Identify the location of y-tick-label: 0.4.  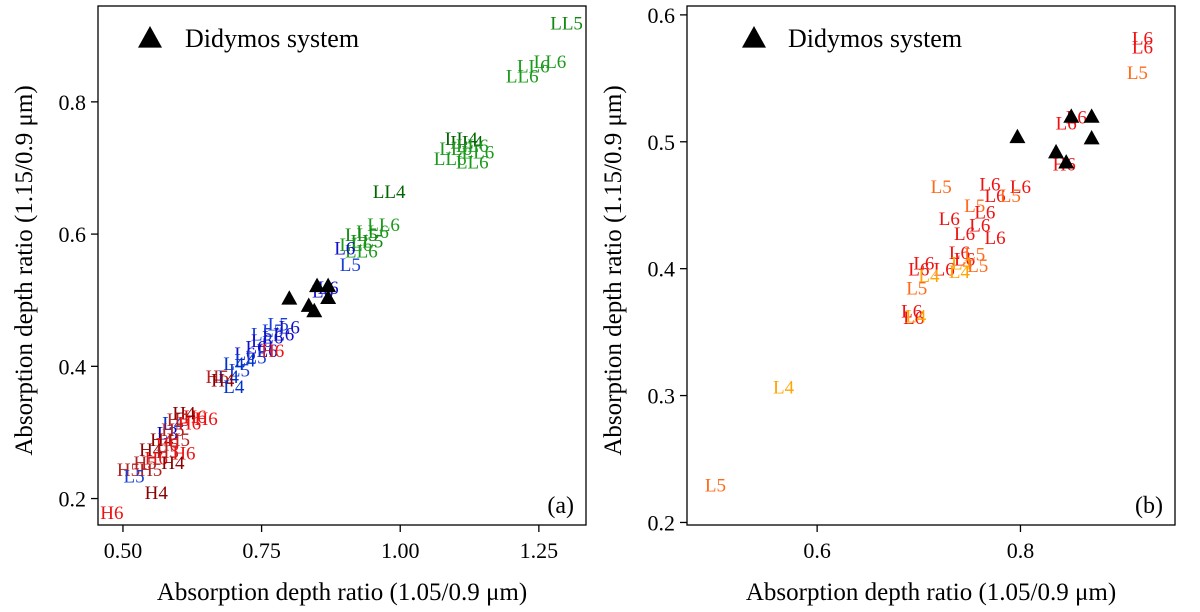
(662, 269).